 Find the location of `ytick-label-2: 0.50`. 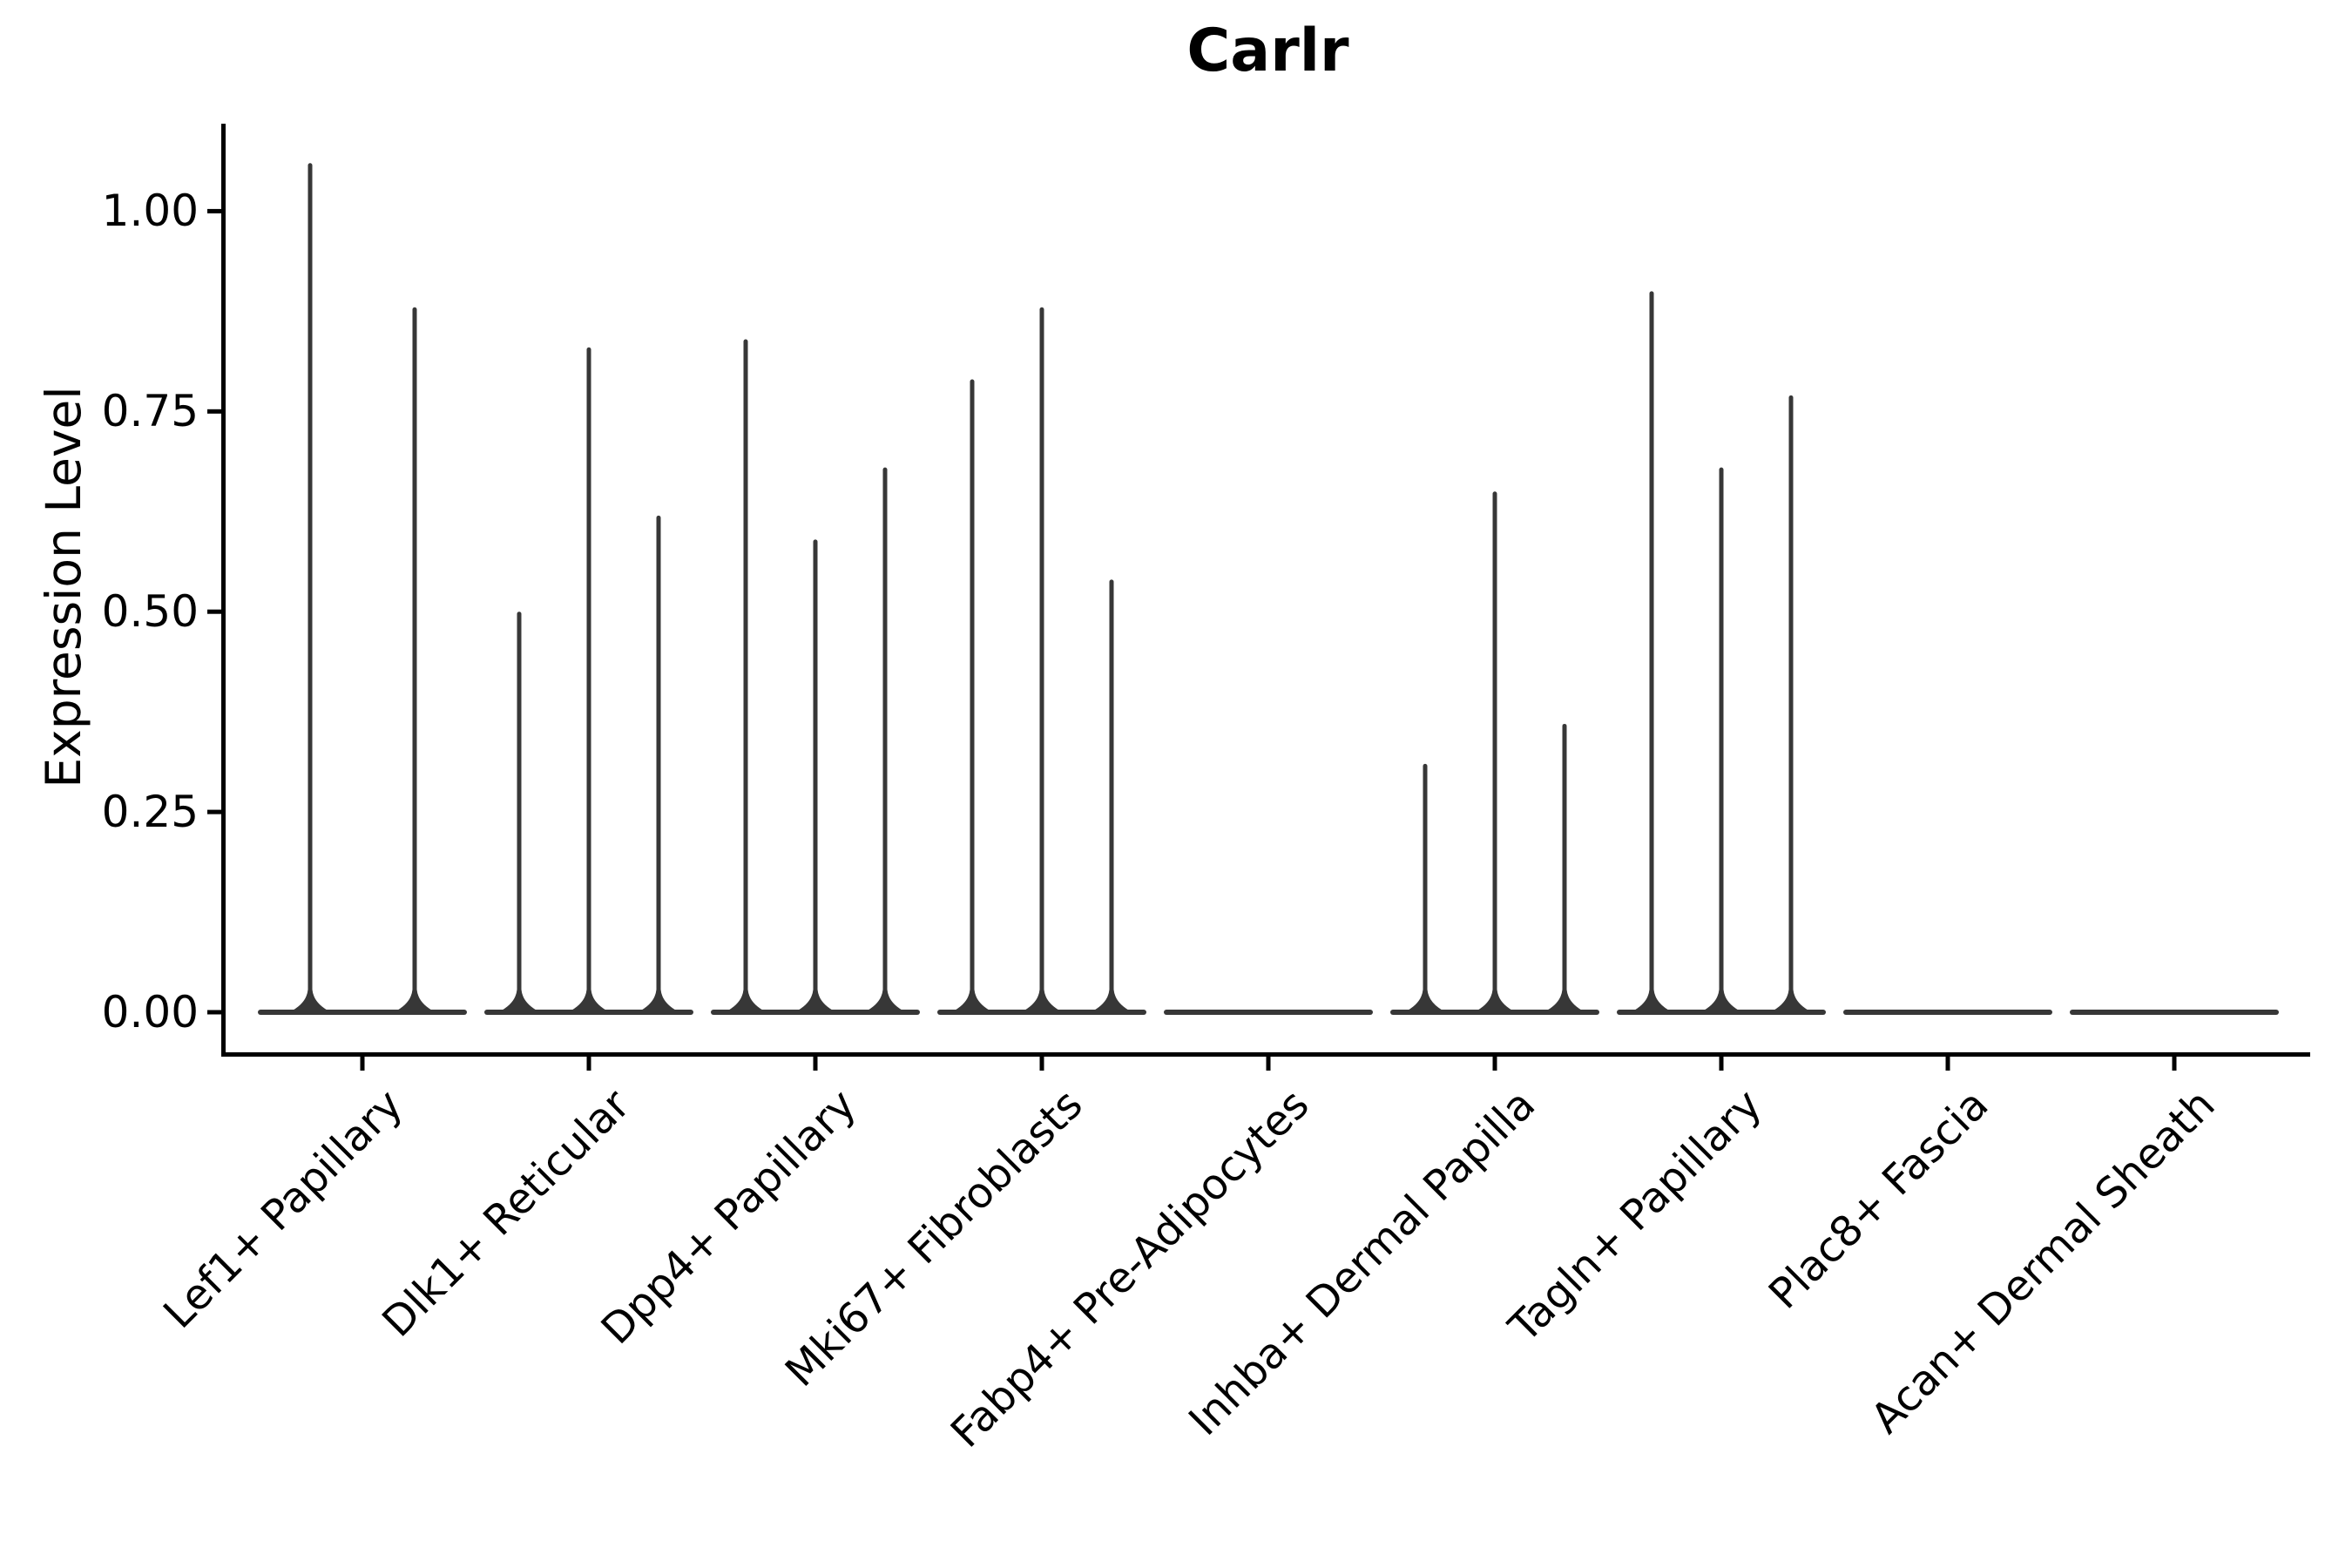

ytick-label-2: 0.50 is located at coordinates (150, 612).